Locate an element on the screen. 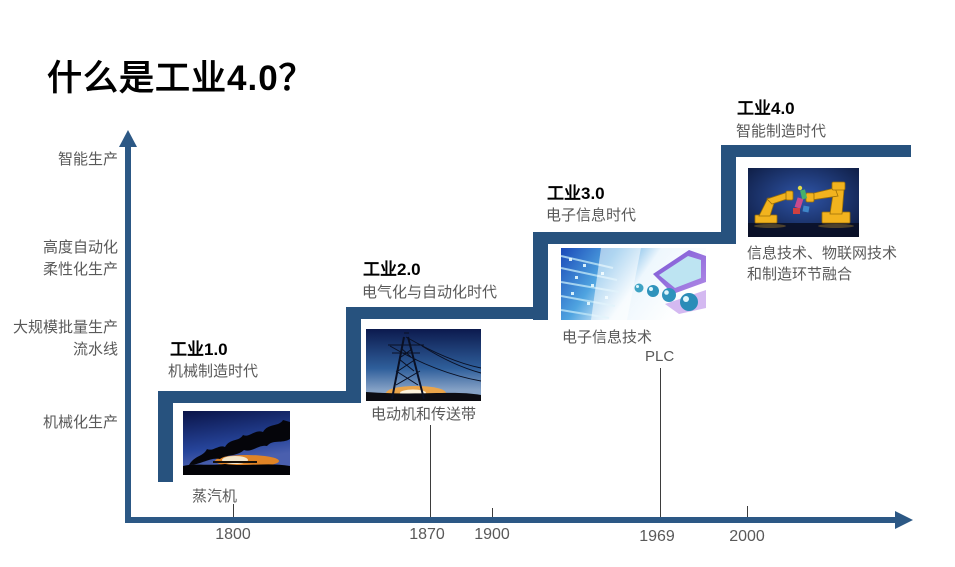 This screenshot has width=955, height=567. stage3-subtitle: 电子信息时代 is located at coordinates (591, 215).